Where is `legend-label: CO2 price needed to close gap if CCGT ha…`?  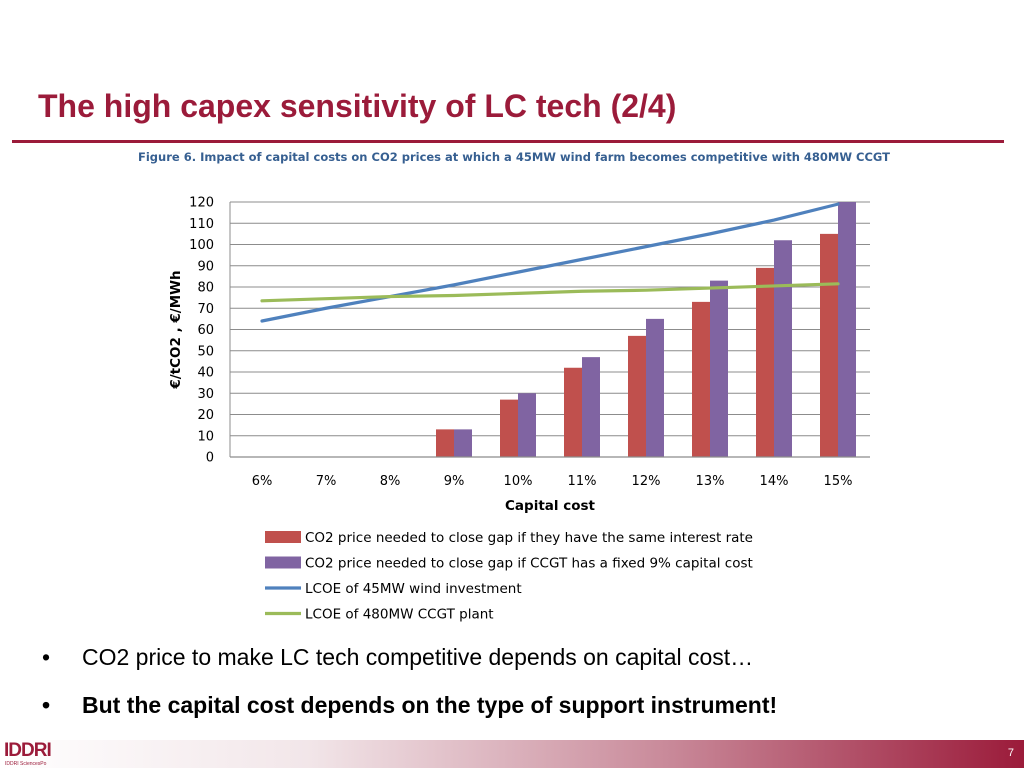
legend-label: CO2 price needed to close gap if CCGT ha… is located at coordinates (529, 564).